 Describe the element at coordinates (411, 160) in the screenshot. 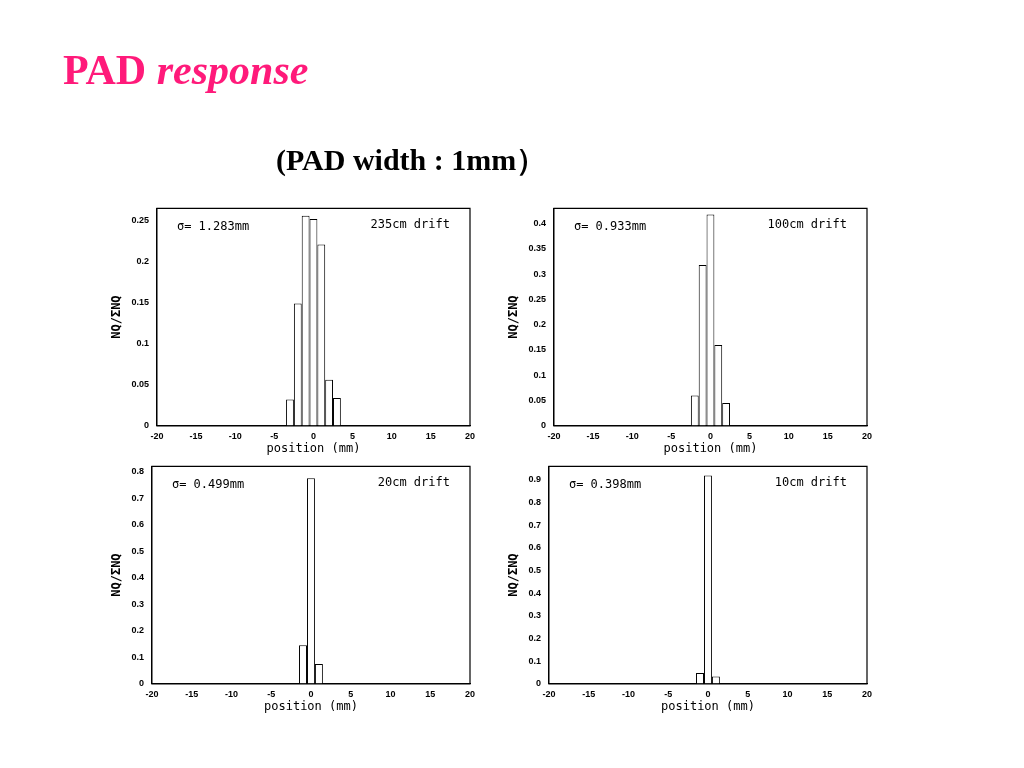

I see `chart-subtitle: (PAD width : 1mm）` at that location.